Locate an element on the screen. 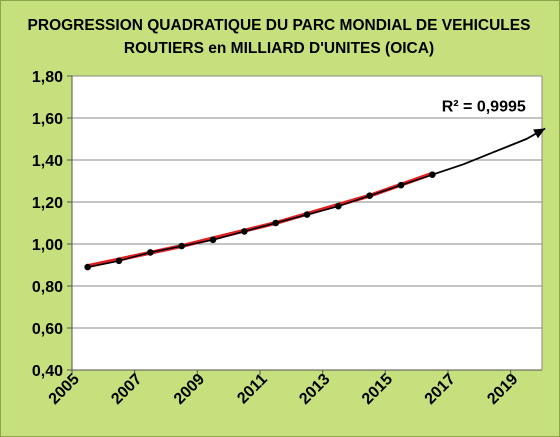 The width and height of the screenshot is (560, 437). r-squared-annotation: R² = 0,9995 is located at coordinates (484, 107).